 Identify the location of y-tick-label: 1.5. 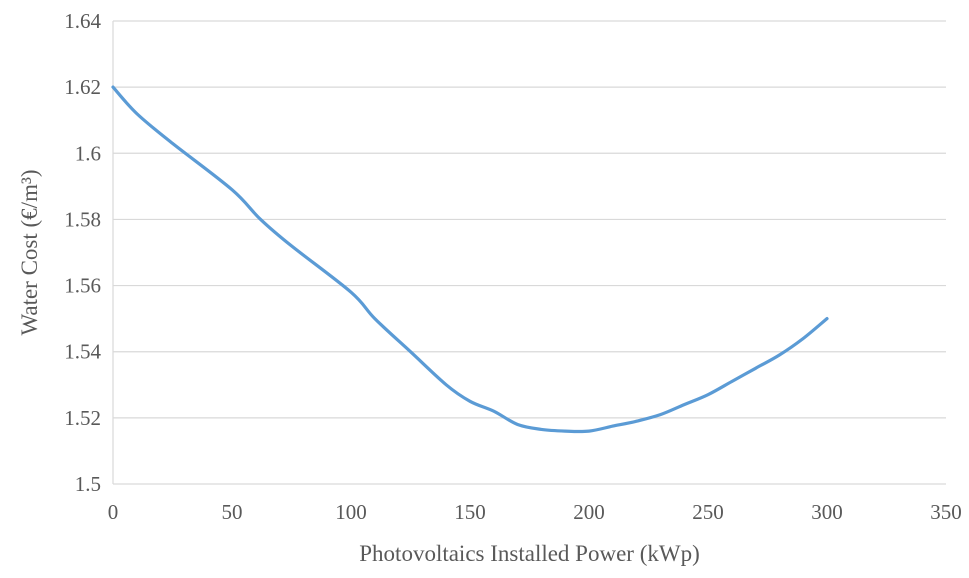
(88, 484).